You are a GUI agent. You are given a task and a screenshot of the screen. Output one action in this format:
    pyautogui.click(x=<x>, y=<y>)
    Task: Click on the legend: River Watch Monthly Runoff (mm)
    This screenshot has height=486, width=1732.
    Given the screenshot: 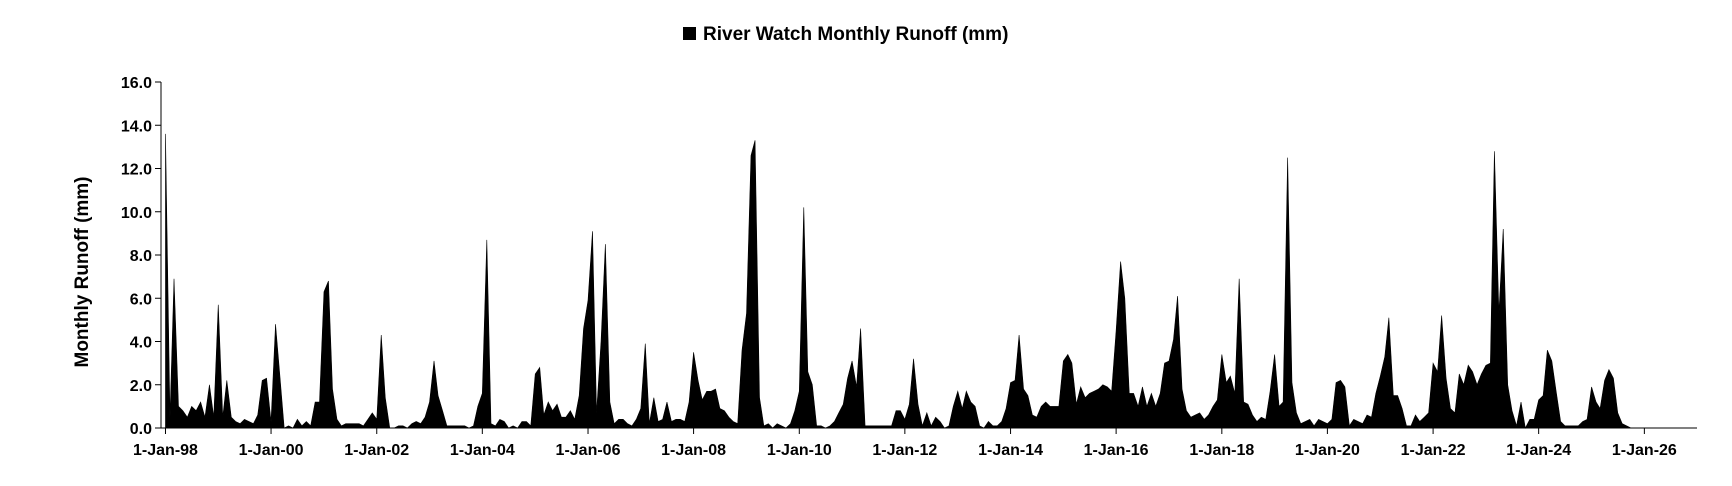 What is the action you would take?
    pyautogui.click(x=845, y=34)
    